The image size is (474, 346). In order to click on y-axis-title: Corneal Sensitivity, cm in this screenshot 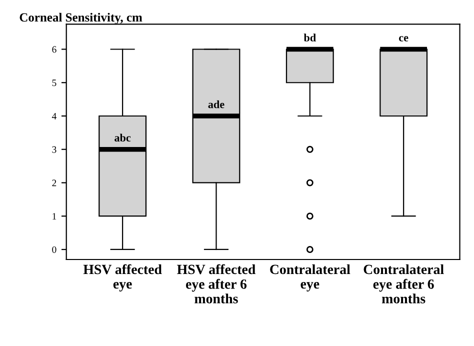, I will do `click(81, 18)`.